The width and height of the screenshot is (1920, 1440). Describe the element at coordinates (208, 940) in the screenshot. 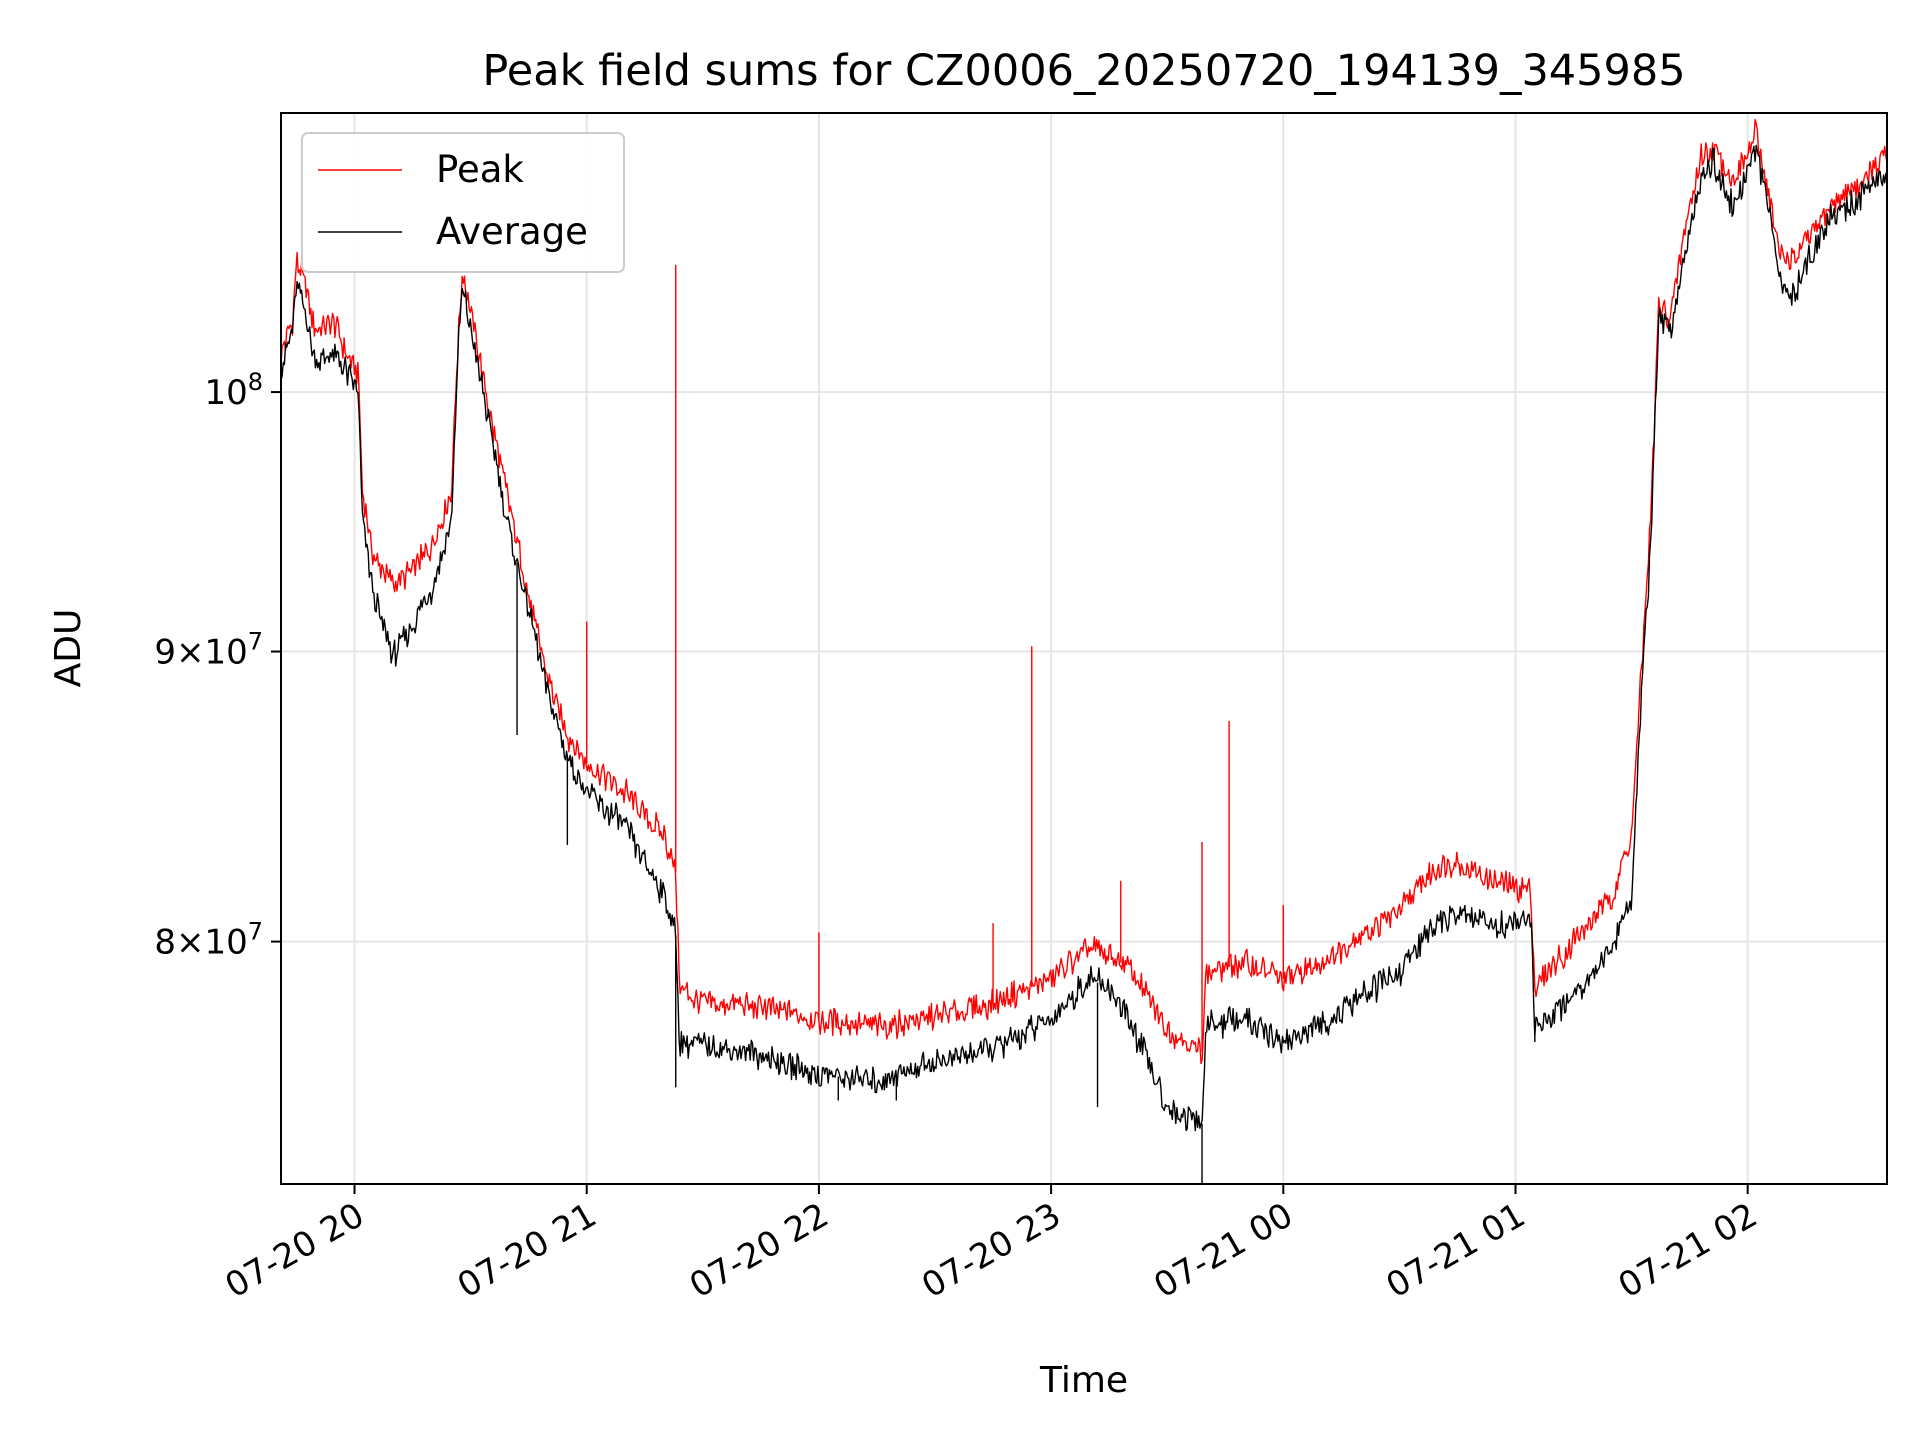

I see `y-tick-label: 8×107` at that location.